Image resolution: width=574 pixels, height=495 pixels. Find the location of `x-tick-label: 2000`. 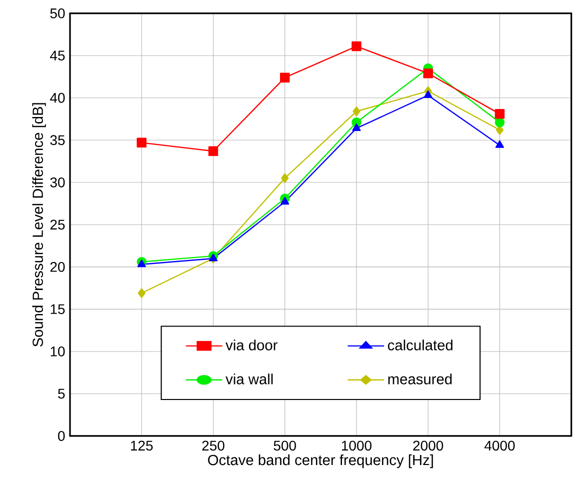

x-tick-label: 2000 is located at coordinates (428, 445).